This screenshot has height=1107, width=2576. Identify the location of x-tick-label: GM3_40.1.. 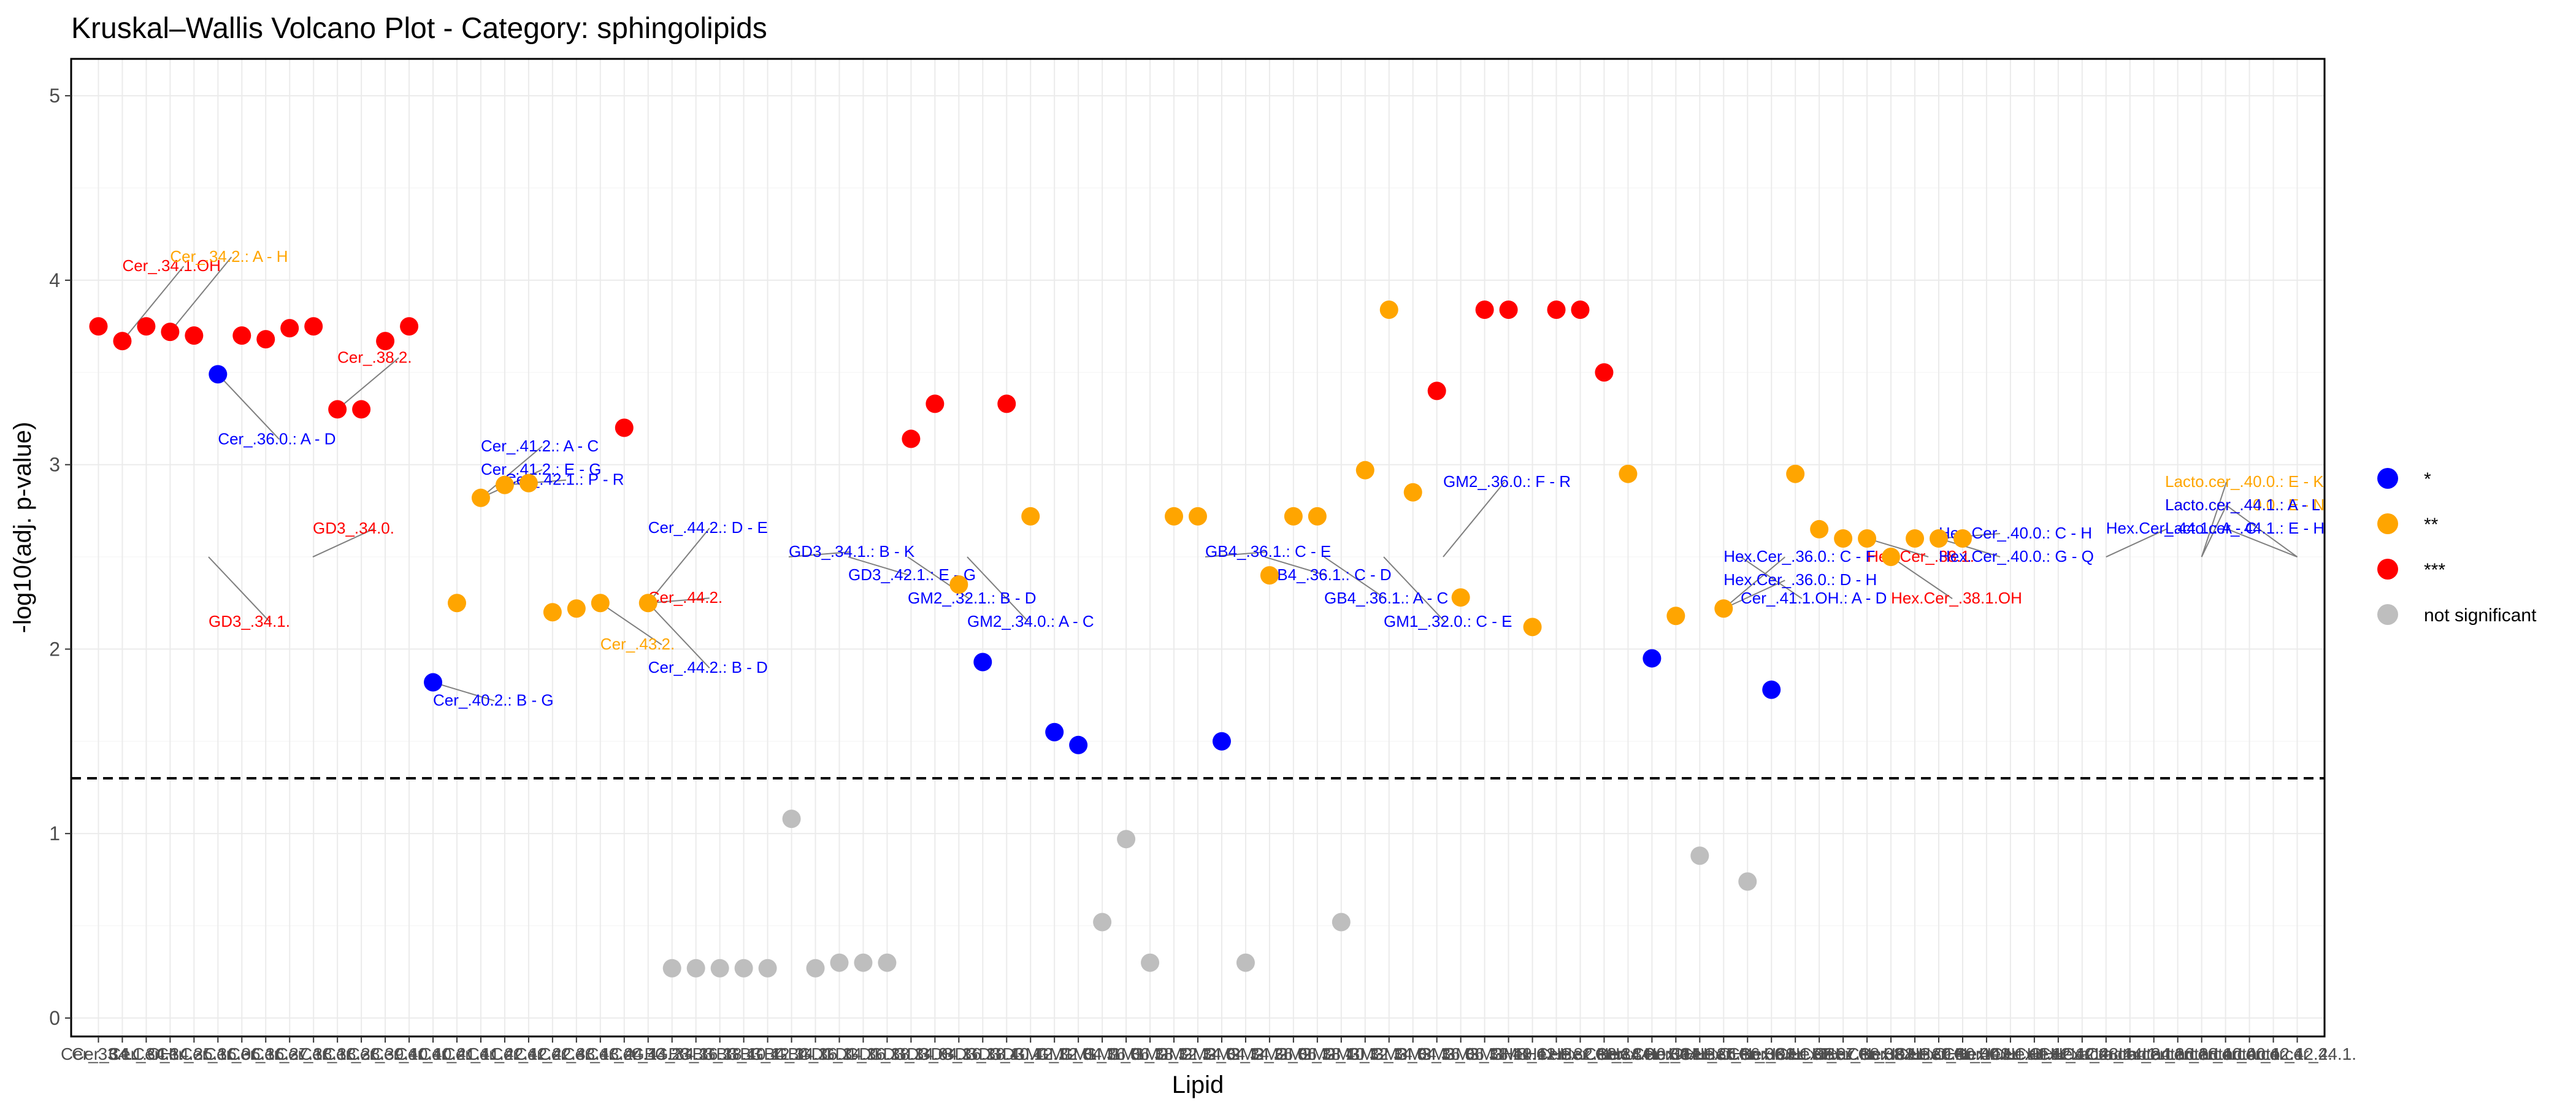
(1508, 1053).